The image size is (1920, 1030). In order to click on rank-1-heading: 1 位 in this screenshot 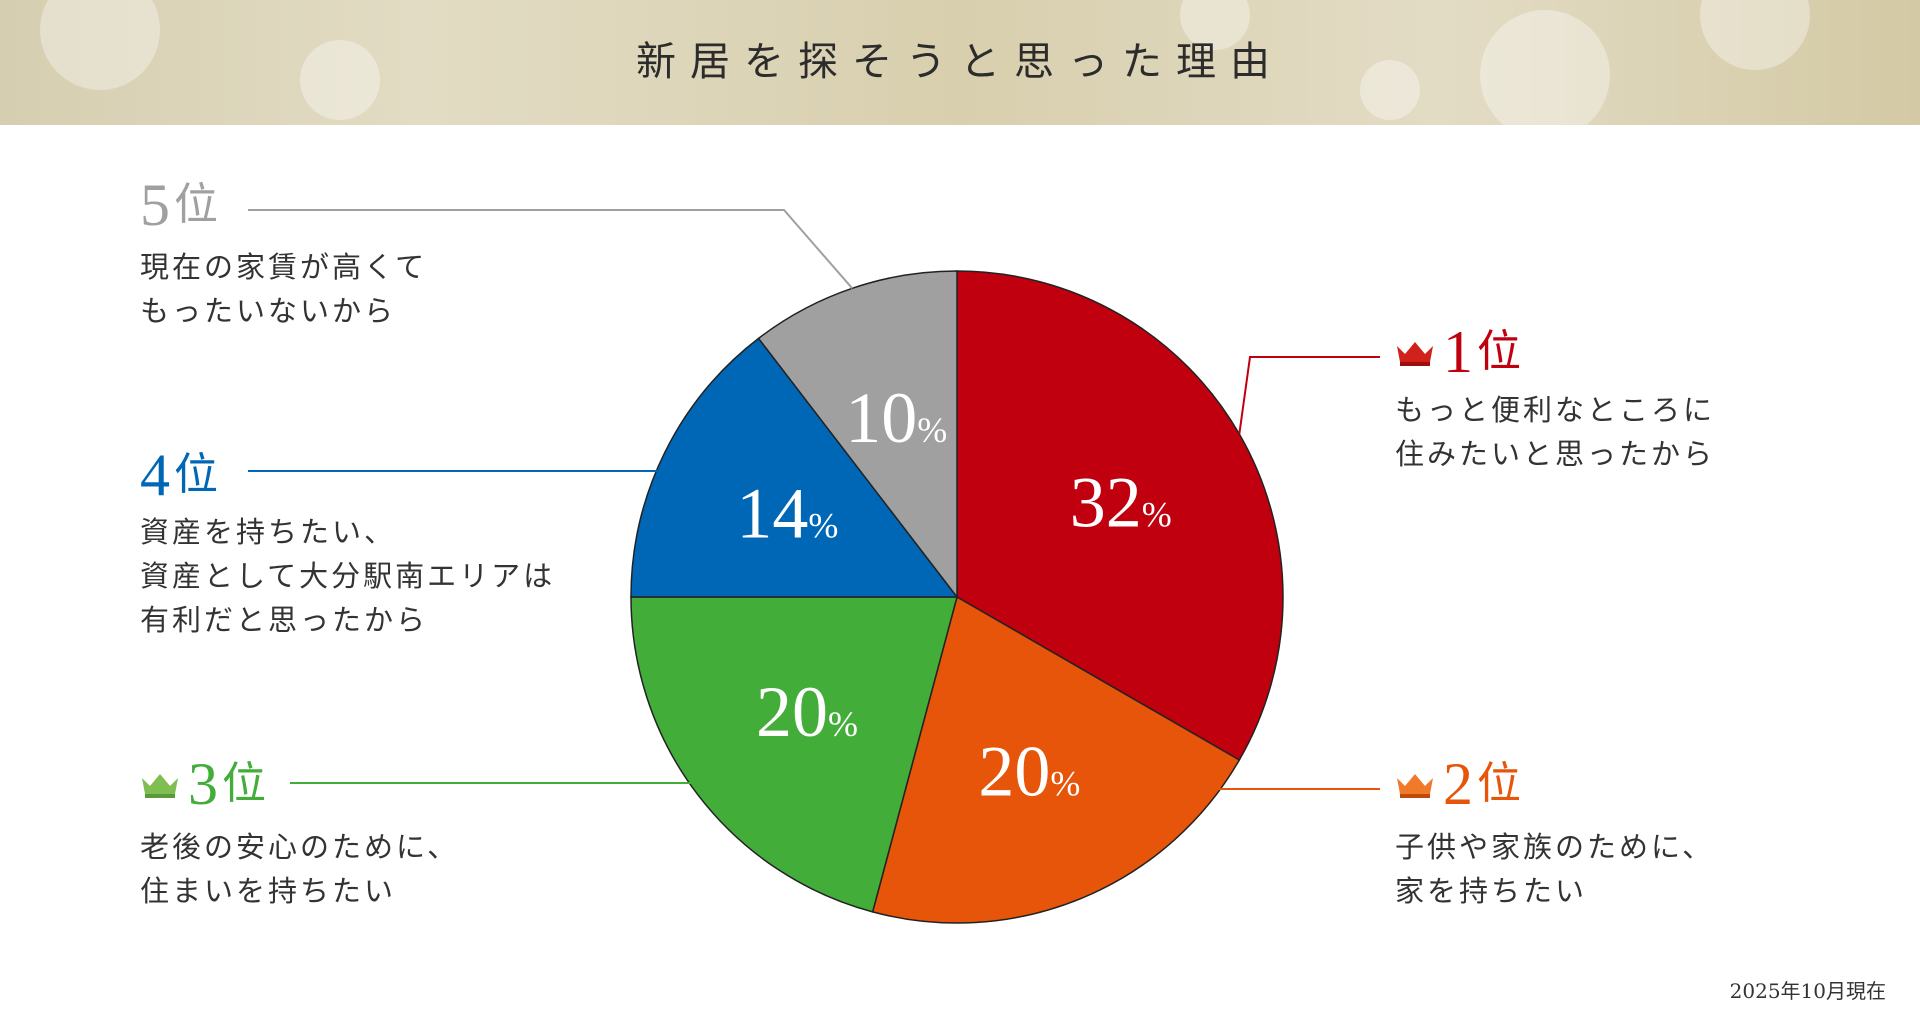, I will do `click(1458, 352)`.